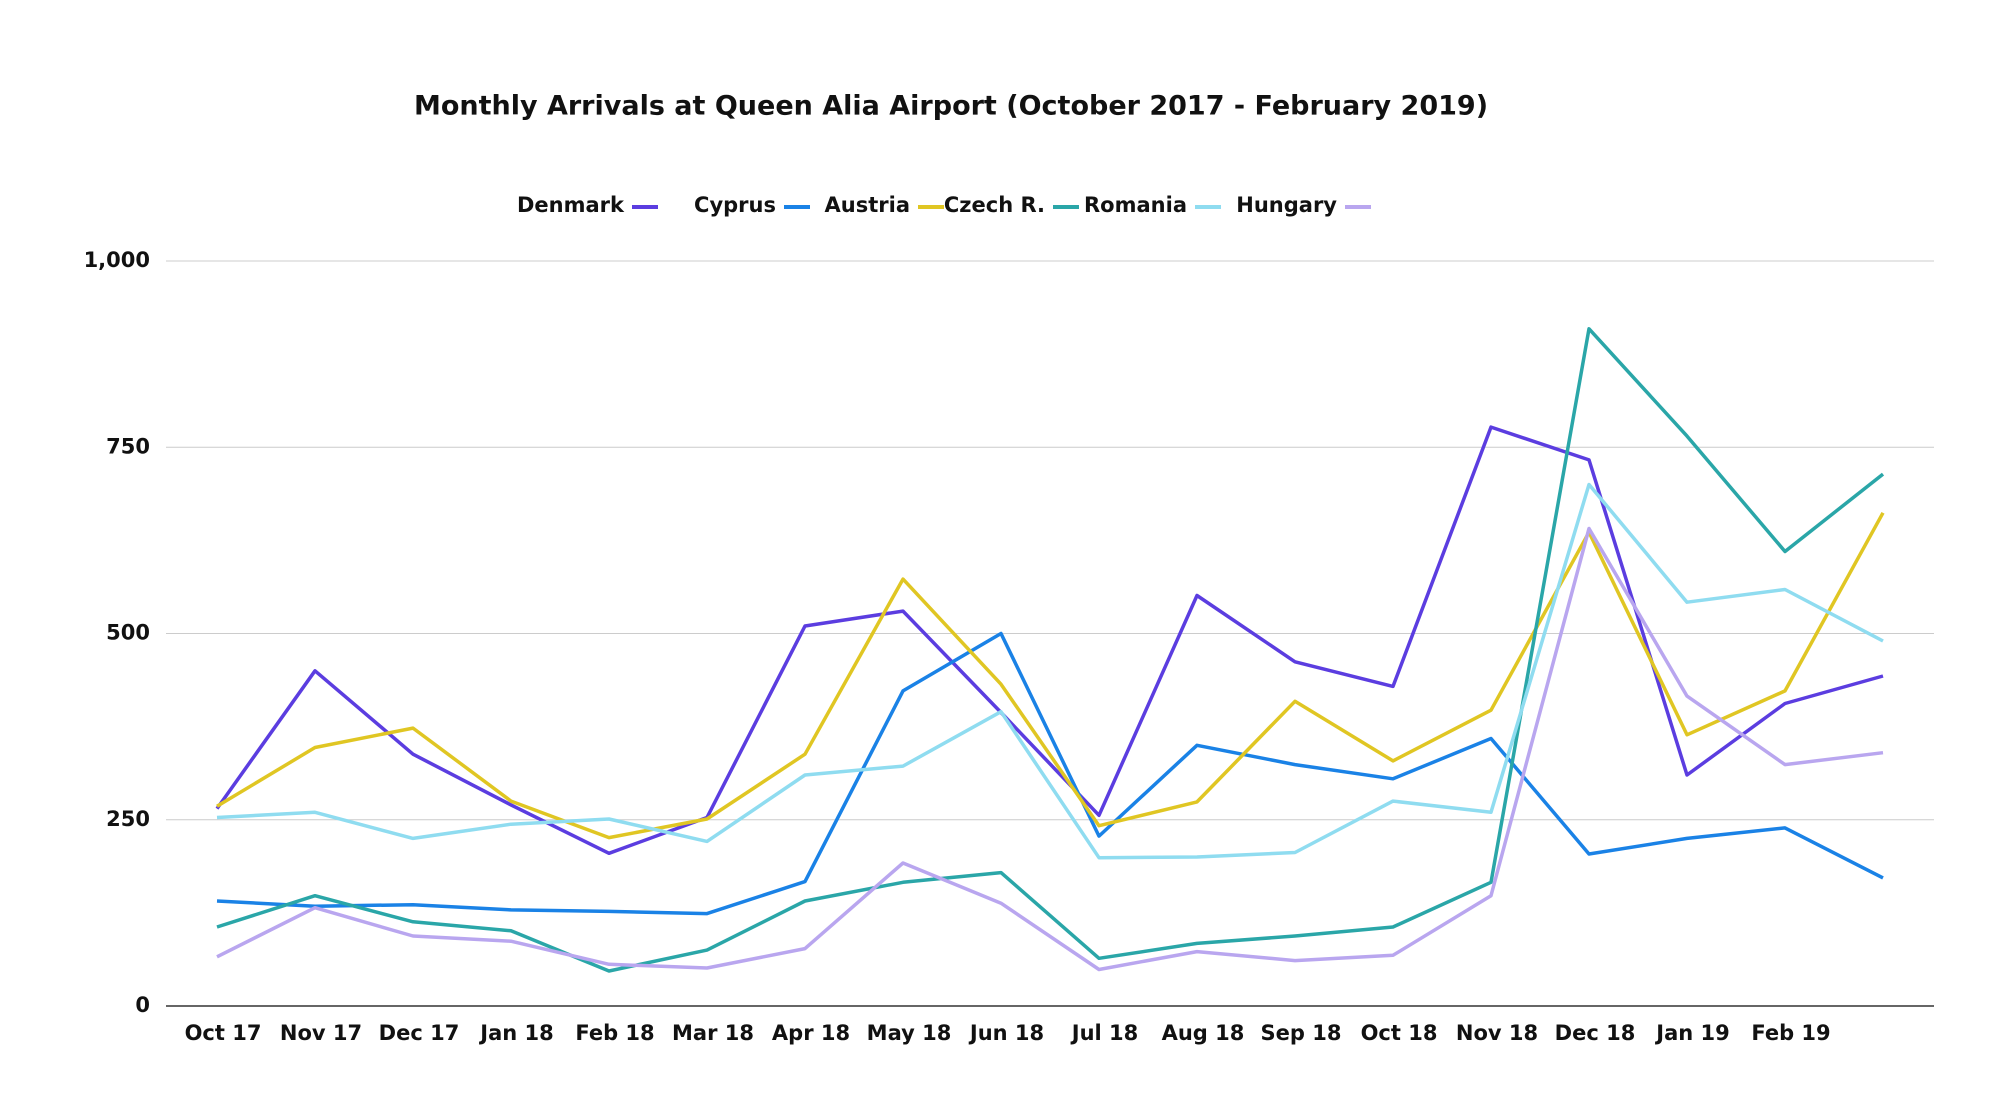 The image size is (2015, 1109). Describe the element at coordinates (128, 446) in the screenshot. I see `y-tick-label: 750` at that location.